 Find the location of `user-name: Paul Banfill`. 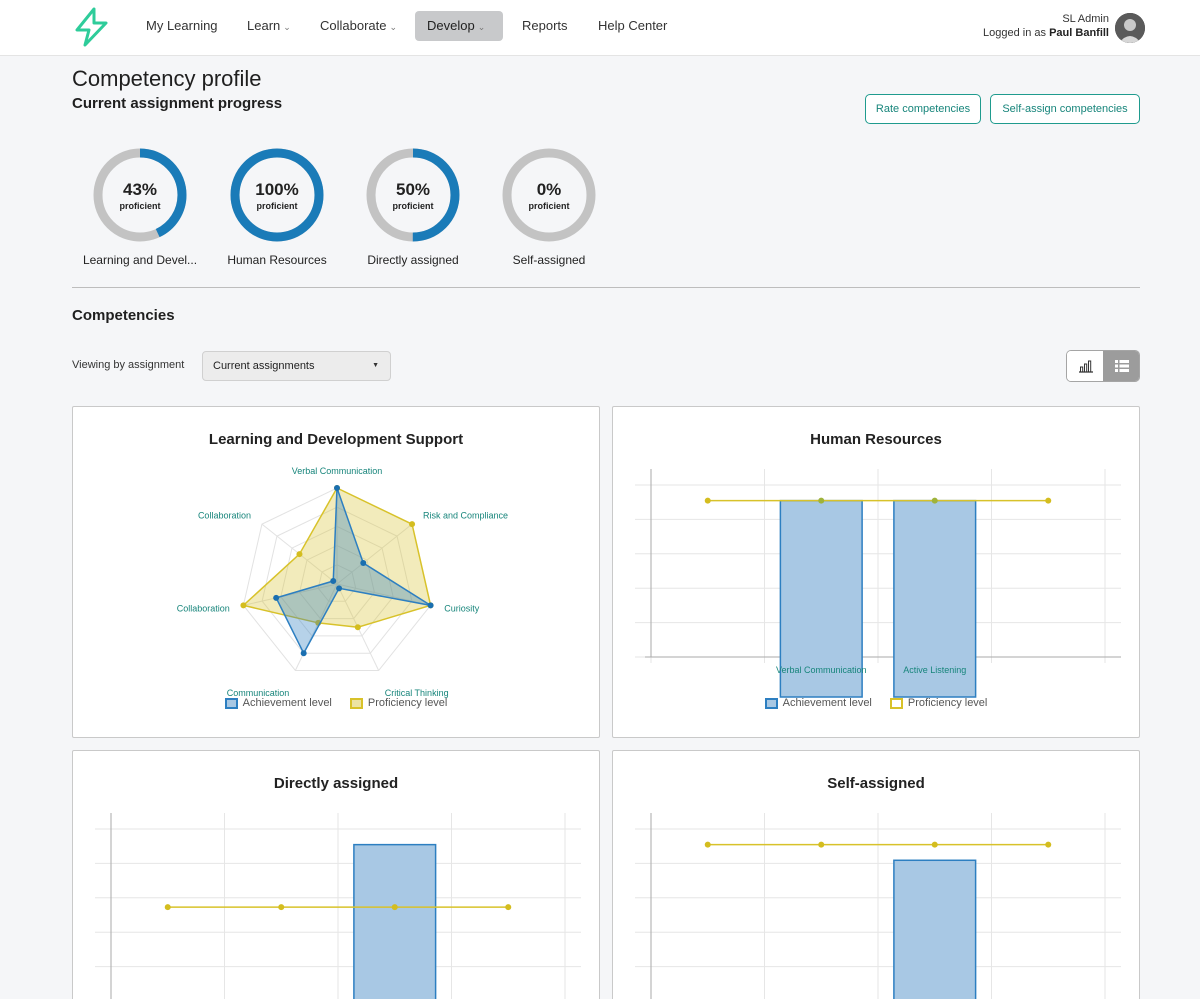

user-name: Paul Banfill is located at coordinates (1079, 33).